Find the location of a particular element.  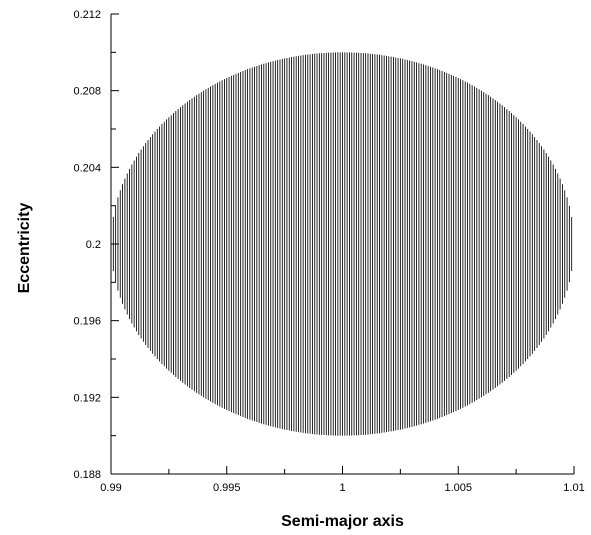

y-axis-title: Eccentricity is located at coordinates (24, 248).